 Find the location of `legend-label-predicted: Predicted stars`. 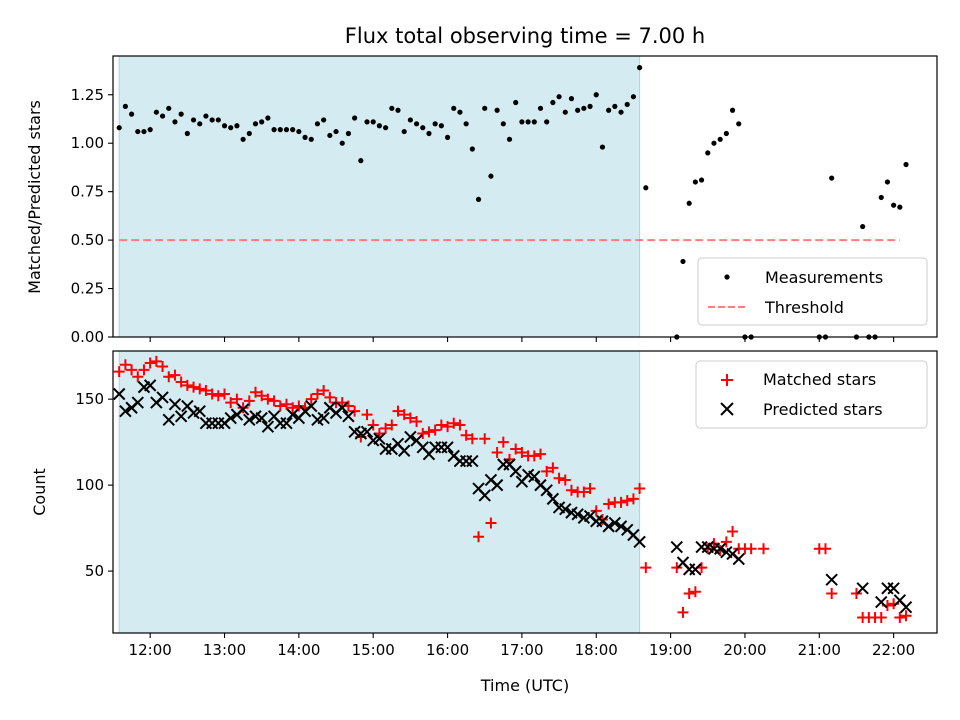

legend-label-predicted: Predicted stars is located at coordinates (823, 409).